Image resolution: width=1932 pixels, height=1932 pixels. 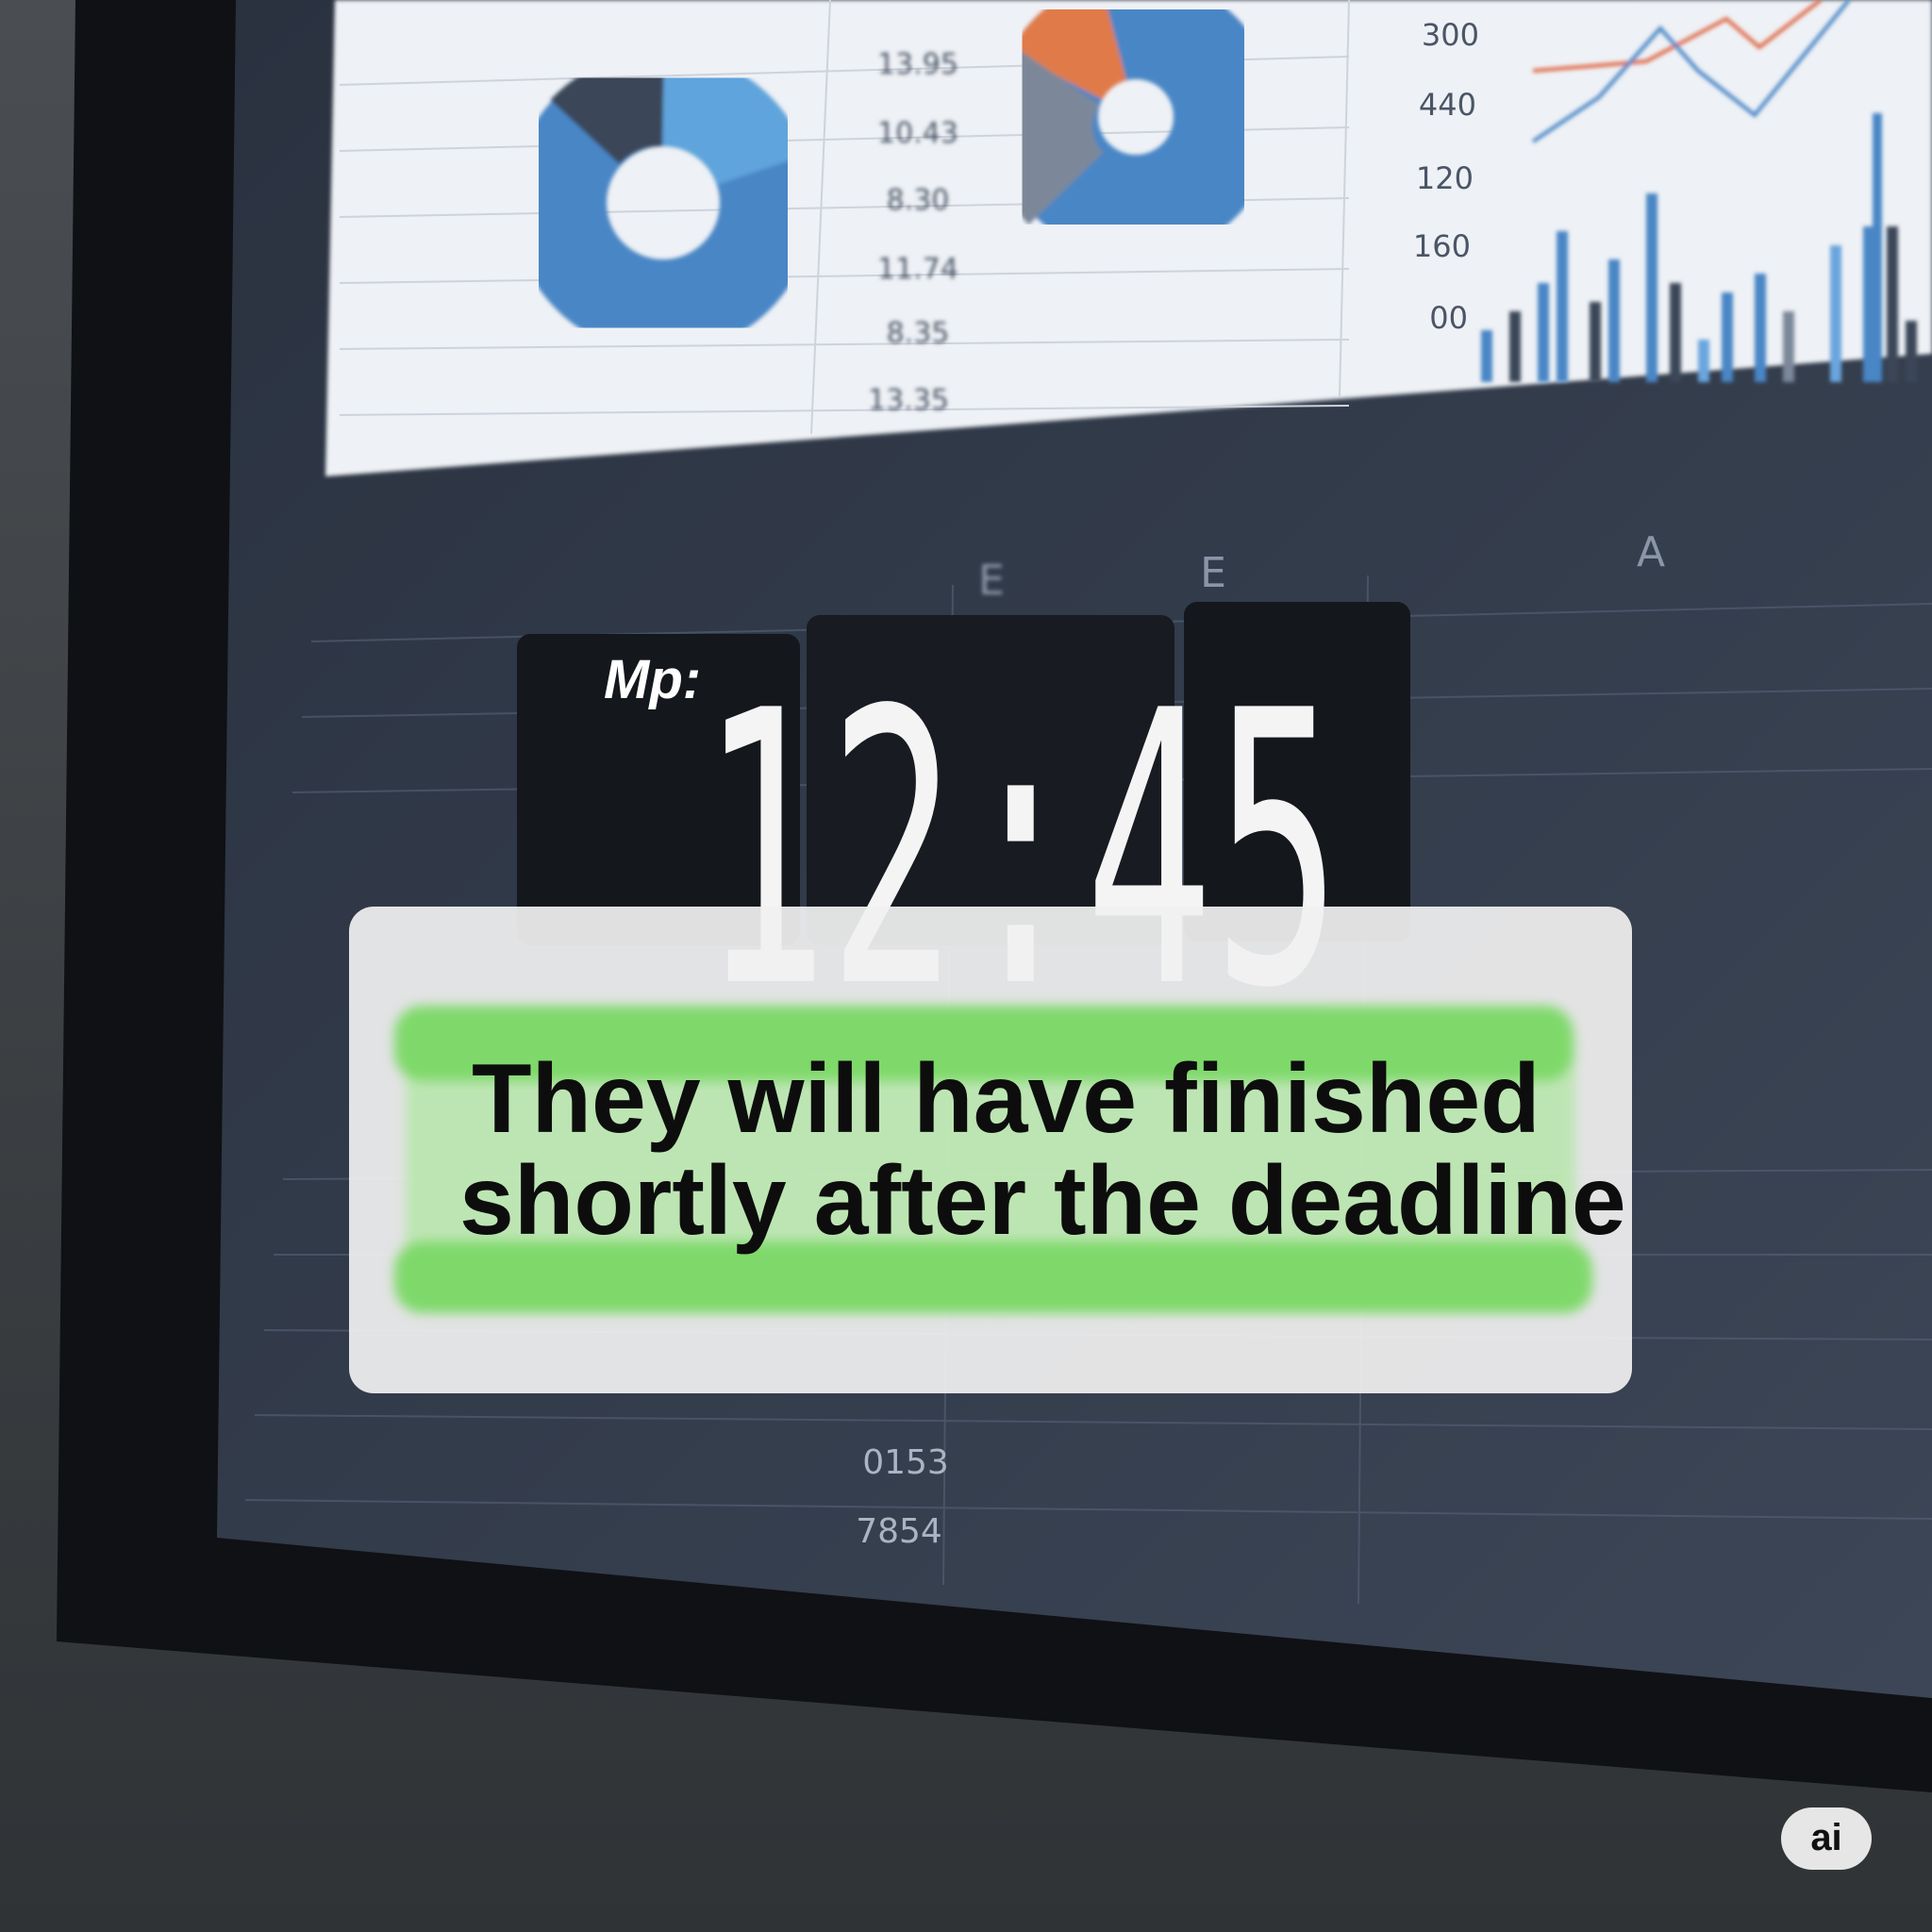 What do you see at coordinates (844, 217) in the screenshot?
I see `dashboard-grid` at bounding box center [844, 217].